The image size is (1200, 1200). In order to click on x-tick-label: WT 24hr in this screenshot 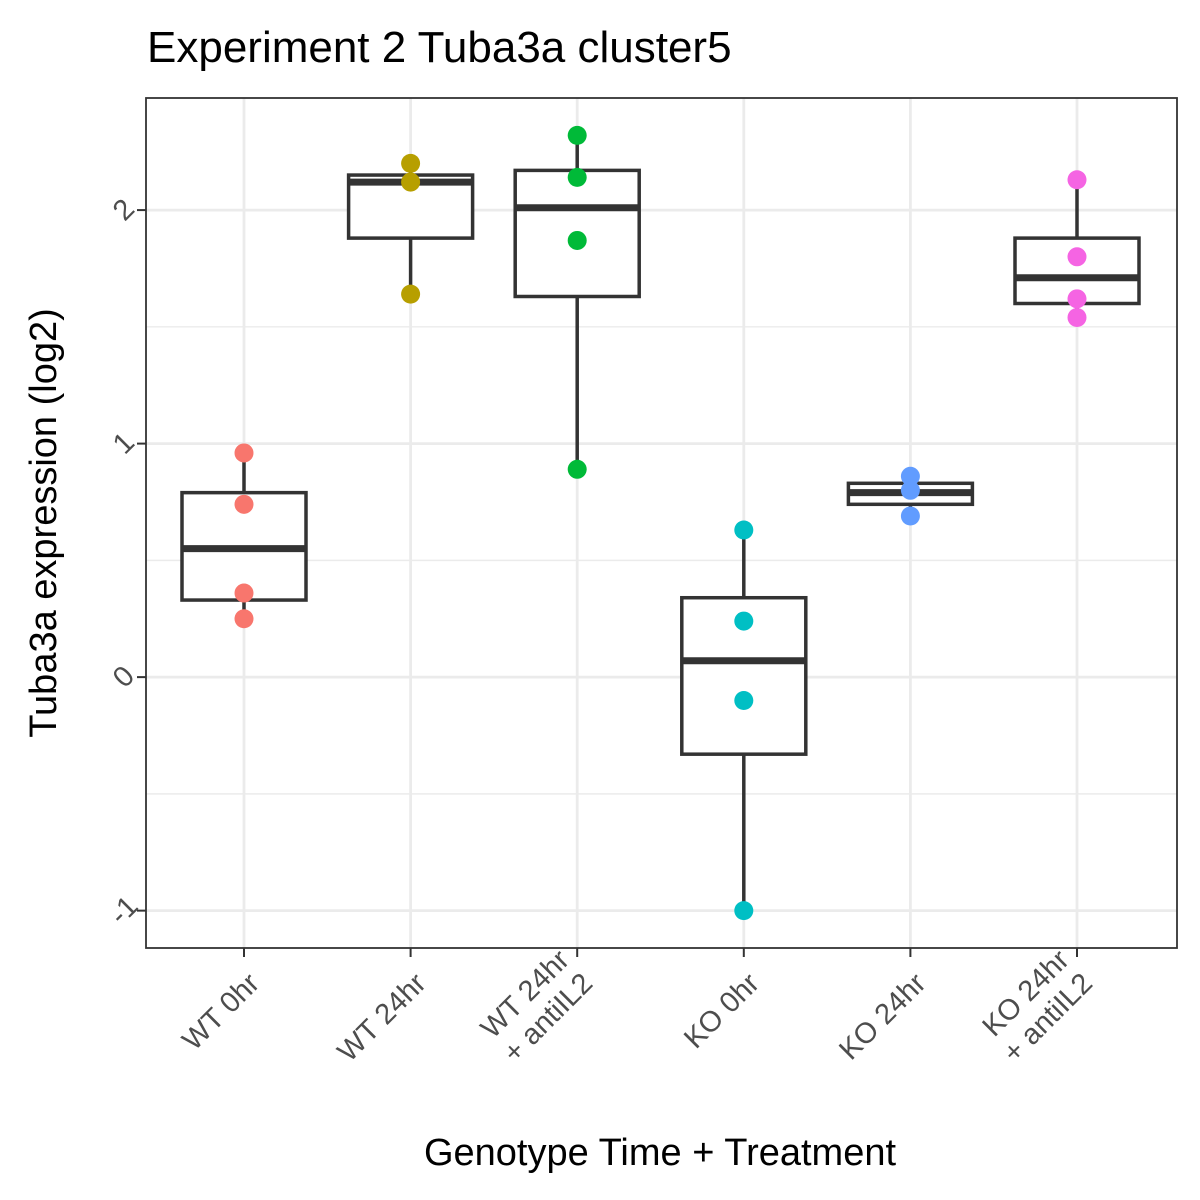, I will do `click(382, 1017)`.